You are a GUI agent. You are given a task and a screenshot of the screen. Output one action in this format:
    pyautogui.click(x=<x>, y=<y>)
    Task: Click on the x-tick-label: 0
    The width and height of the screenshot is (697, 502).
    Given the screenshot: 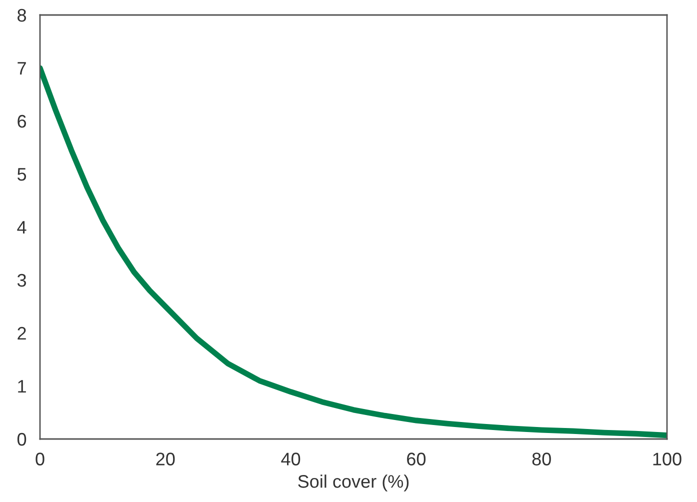 What is the action you would take?
    pyautogui.click(x=40, y=459)
    